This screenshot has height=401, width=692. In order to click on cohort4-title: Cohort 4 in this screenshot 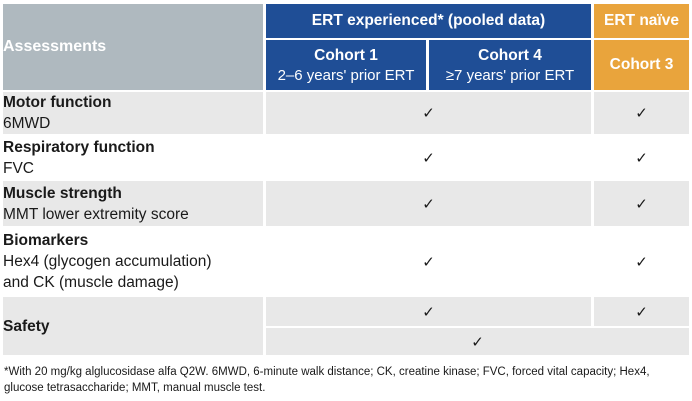, I will do `click(510, 55)`.